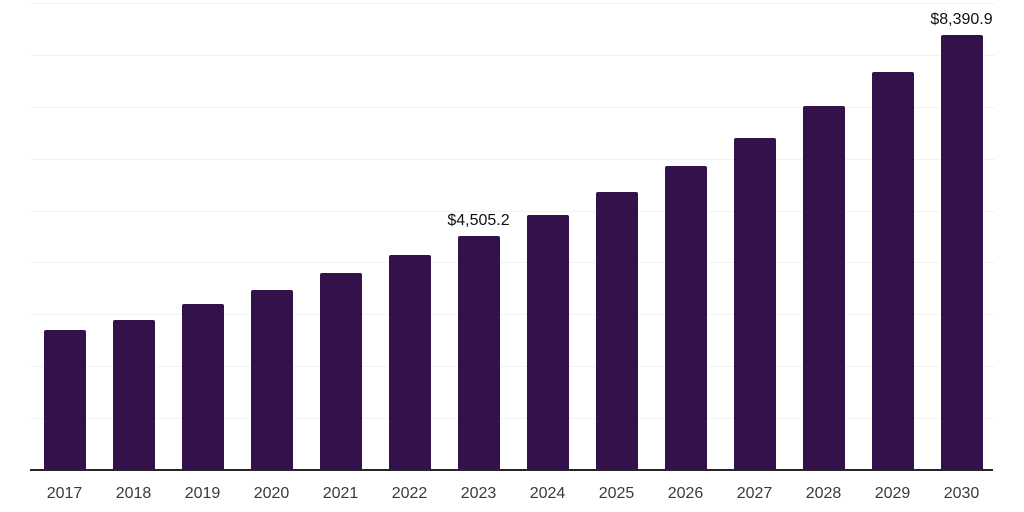 The image size is (1024, 512). Describe the element at coordinates (547, 493) in the screenshot. I see `x-tick-label: 2024` at that location.